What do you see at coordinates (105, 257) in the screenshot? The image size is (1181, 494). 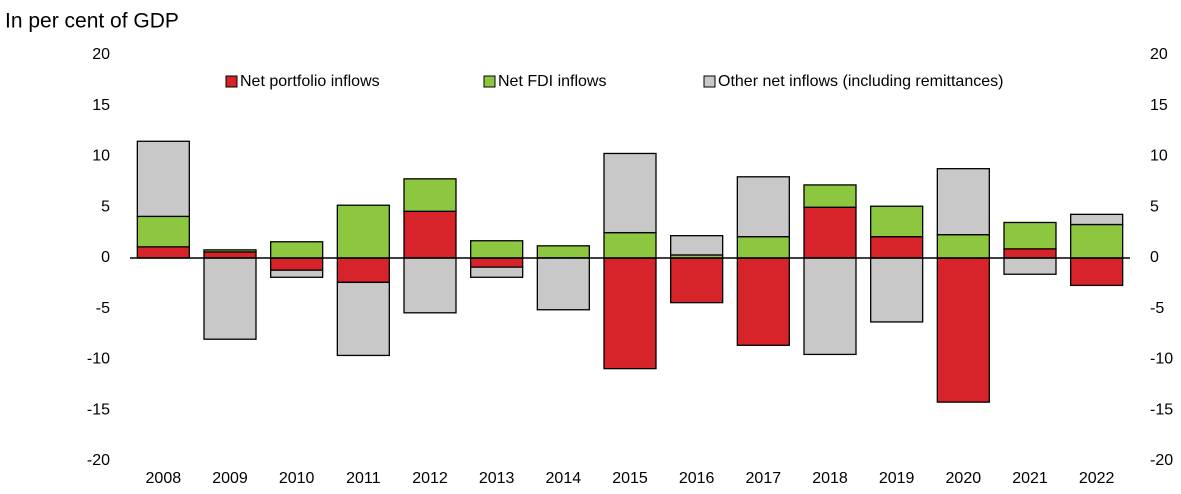 I see `y-tick-label: 0` at bounding box center [105, 257].